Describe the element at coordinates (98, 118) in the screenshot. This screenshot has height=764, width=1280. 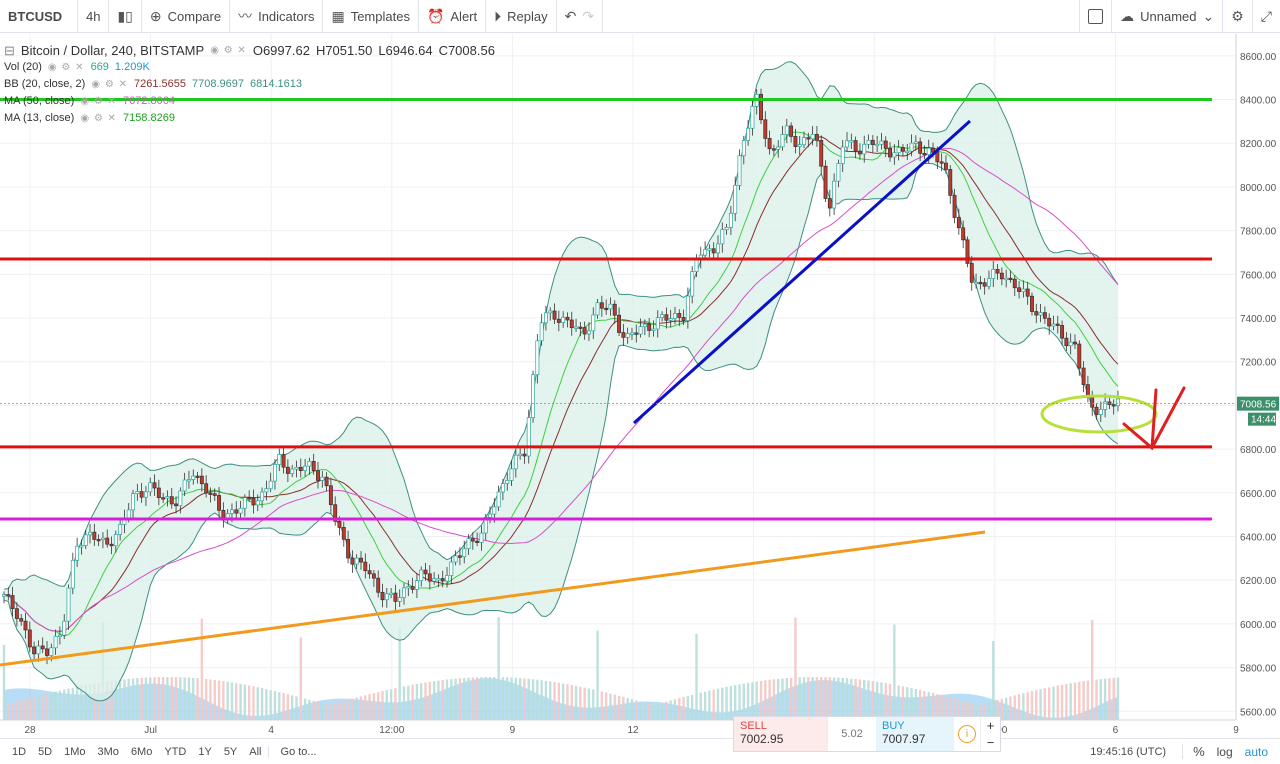
I see `ma13-buttons: ◉ ⚙ ✕` at that location.